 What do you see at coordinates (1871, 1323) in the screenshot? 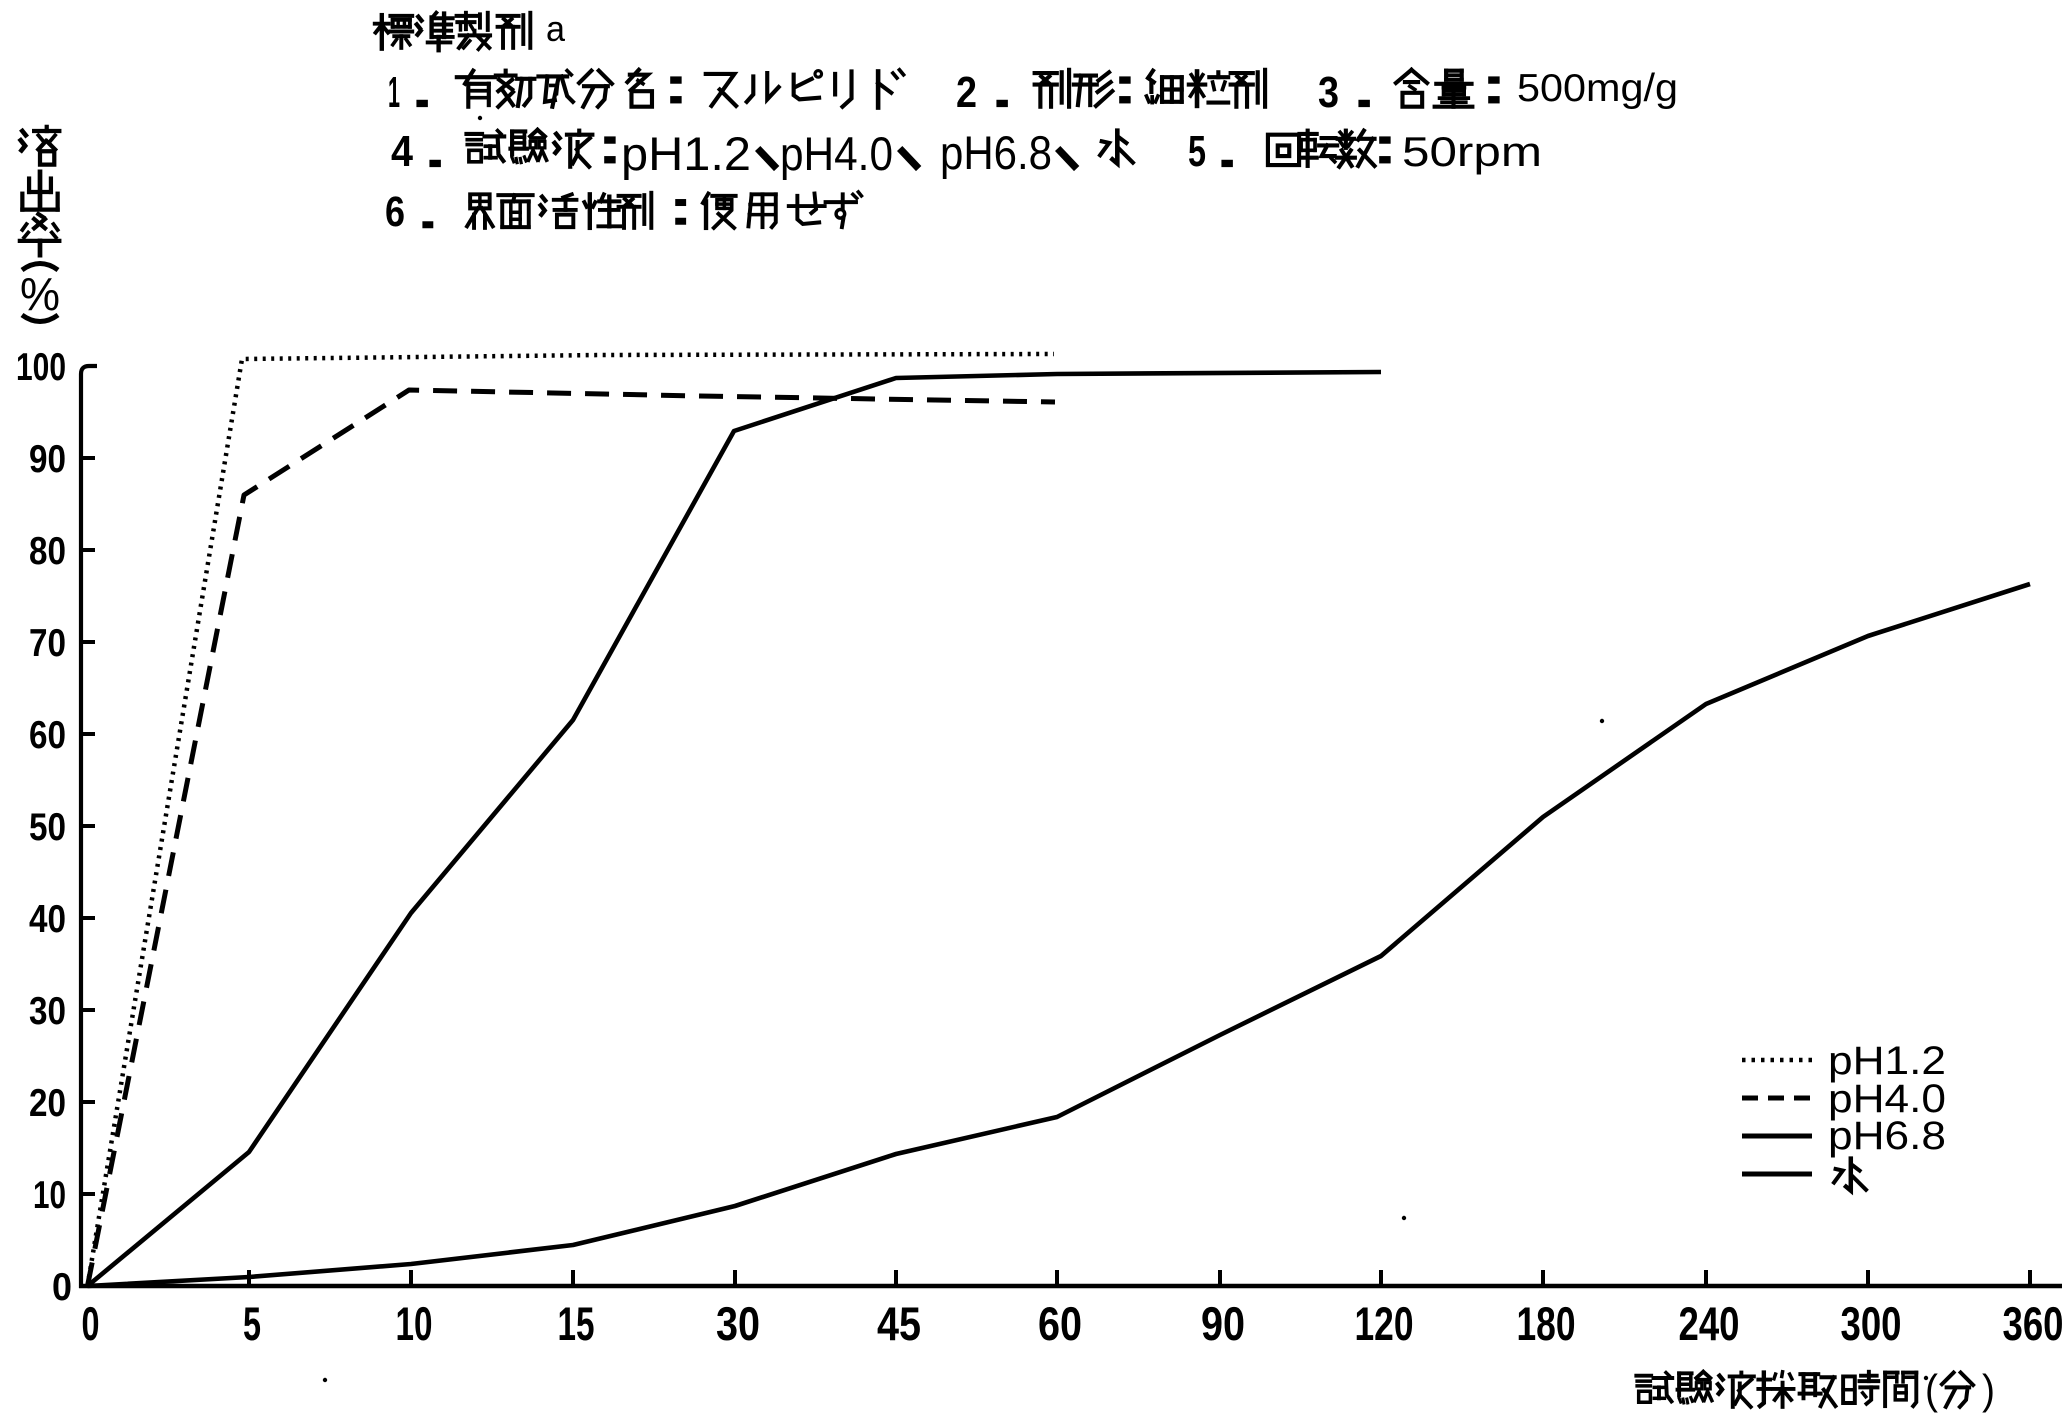
I see `svg-text: 300` at bounding box center [1871, 1323].